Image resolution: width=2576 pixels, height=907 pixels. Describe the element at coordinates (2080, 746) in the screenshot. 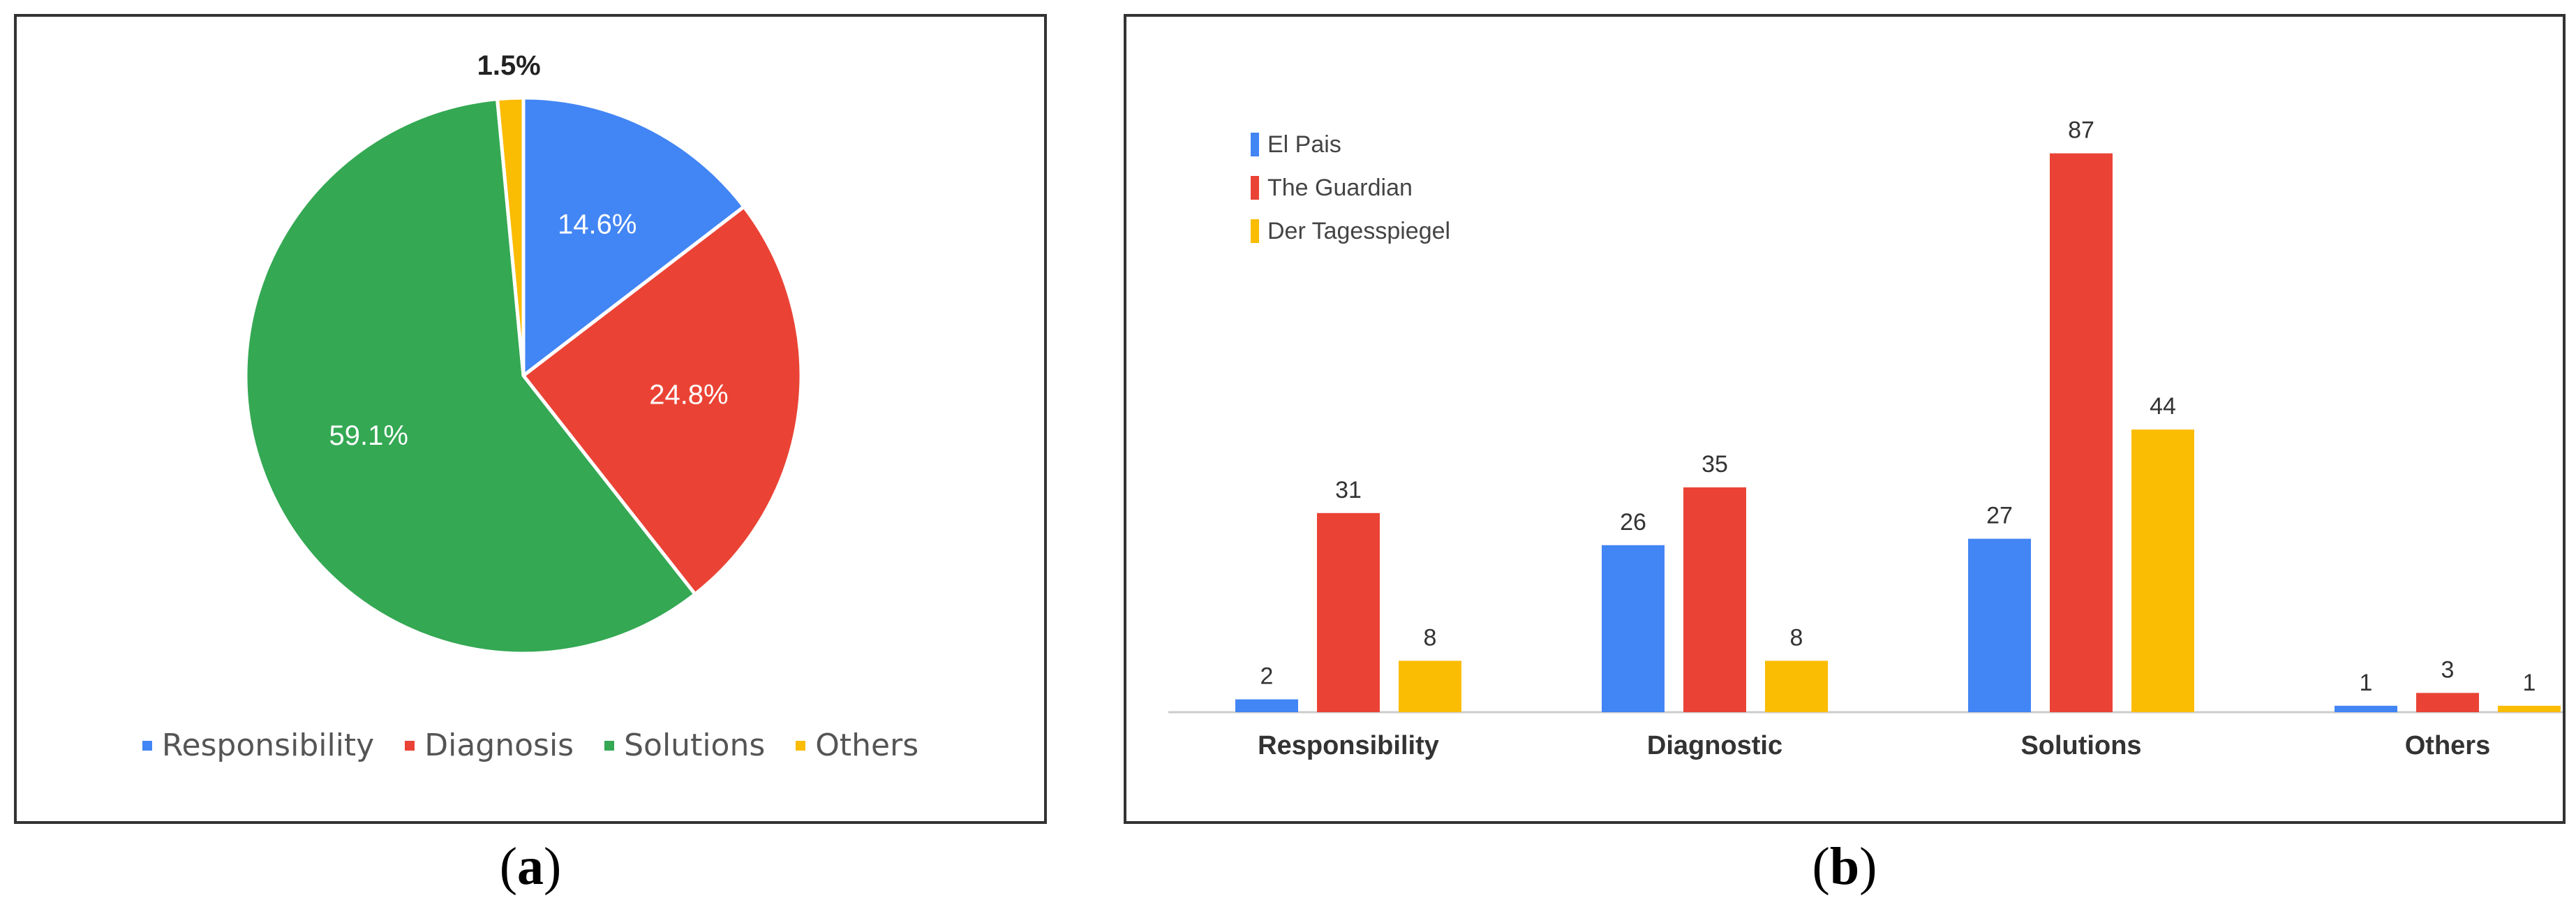

I see `x-tick-label-solutions: Solutions` at that location.